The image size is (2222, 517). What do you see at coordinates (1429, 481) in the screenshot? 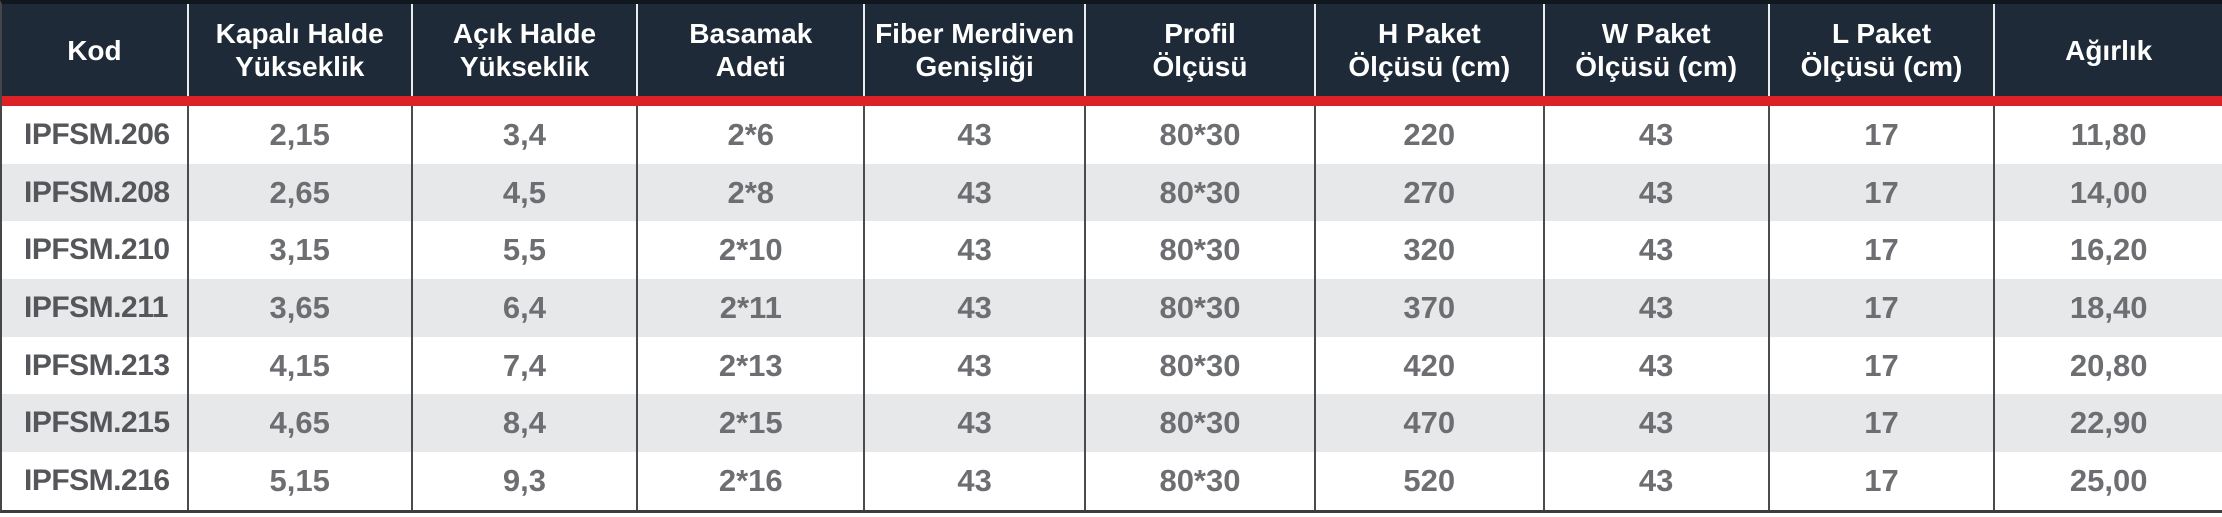
I see `cell-h-paket-olcusu: 520` at bounding box center [1429, 481].